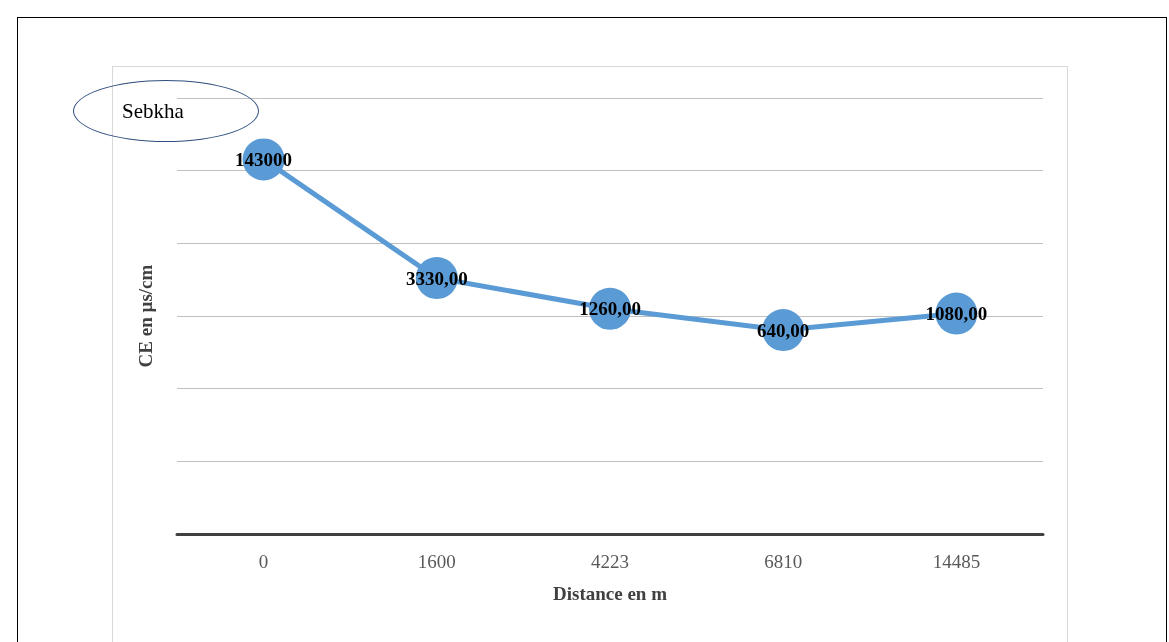  I want to click on x-tick-label: 1600, so click(436, 561).